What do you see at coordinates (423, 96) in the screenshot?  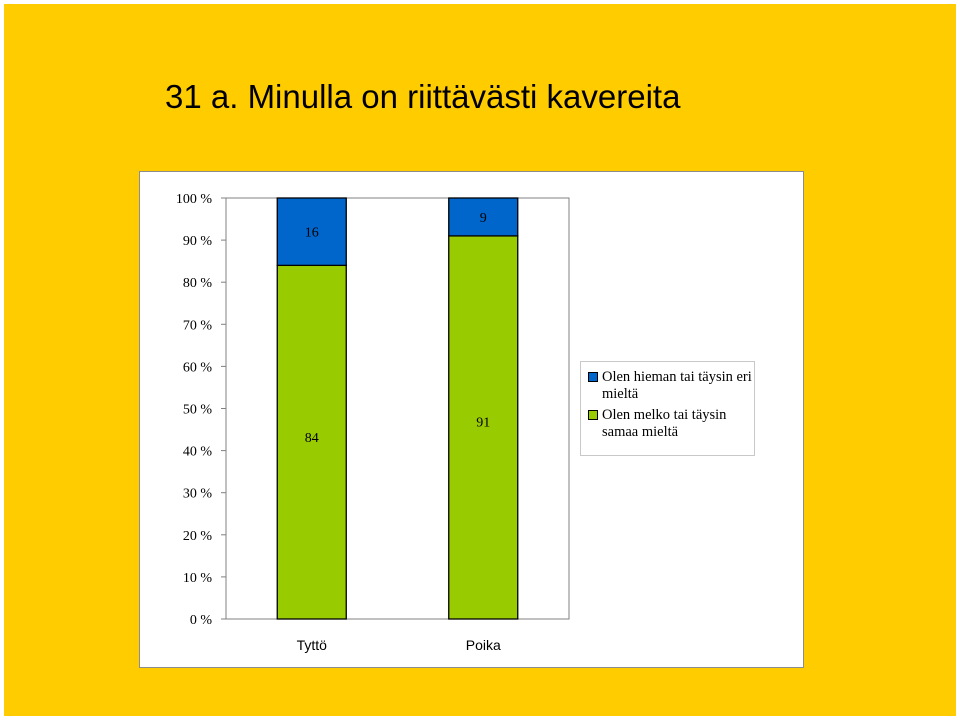 I see `slide-title: 31 a. Minulla on riittävästi kavereita` at bounding box center [423, 96].